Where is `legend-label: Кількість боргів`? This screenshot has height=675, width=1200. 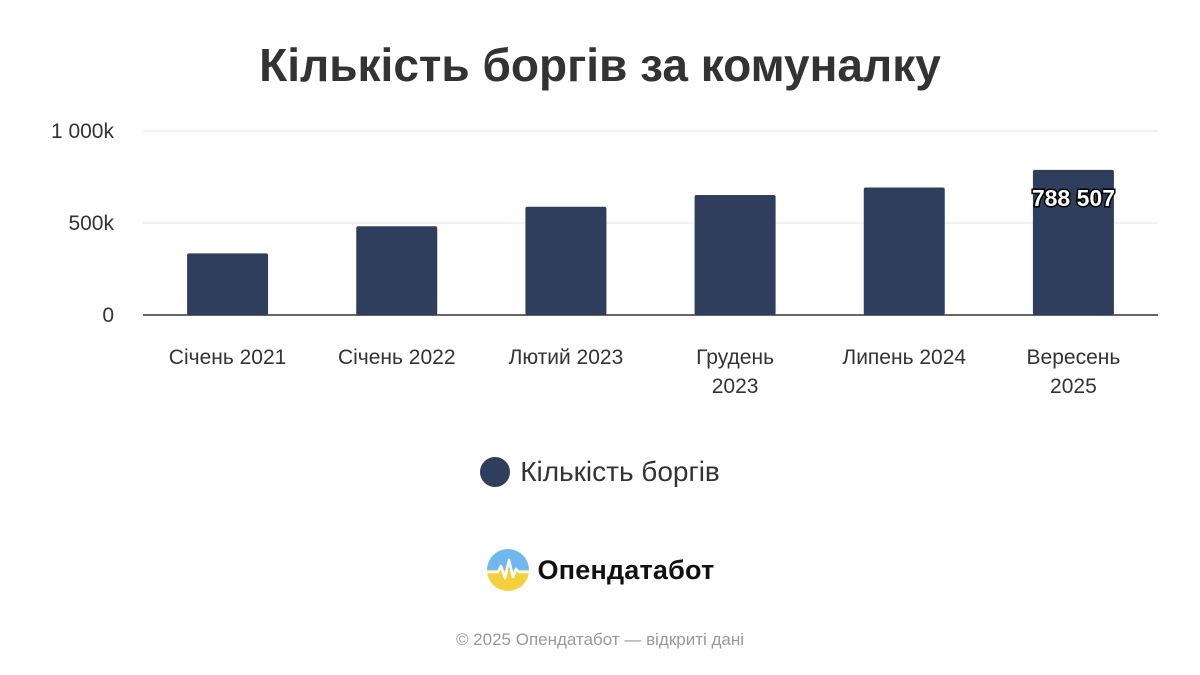
legend-label: Кількість боргів is located at coordinates (620, 471).